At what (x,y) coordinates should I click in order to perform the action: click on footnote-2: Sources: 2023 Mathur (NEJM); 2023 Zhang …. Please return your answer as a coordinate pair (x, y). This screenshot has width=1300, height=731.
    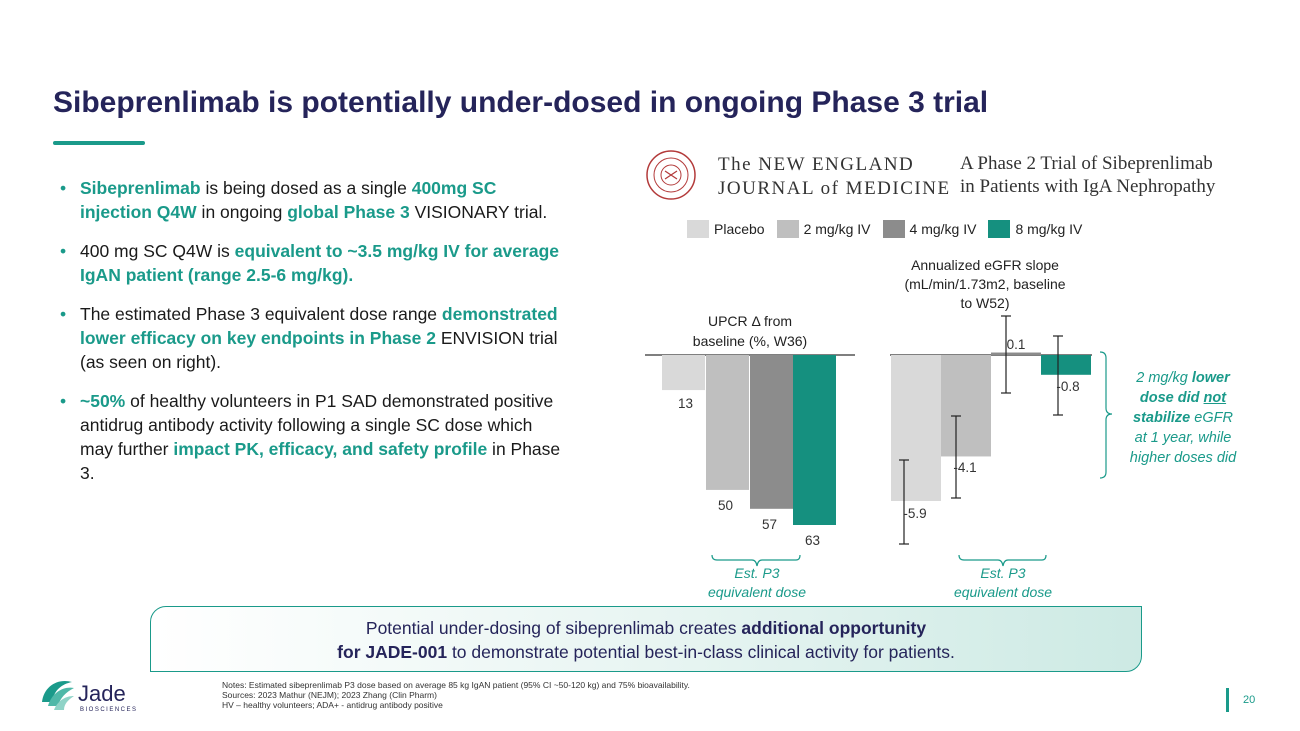
    Looking at the image, I should click on (329, 695).